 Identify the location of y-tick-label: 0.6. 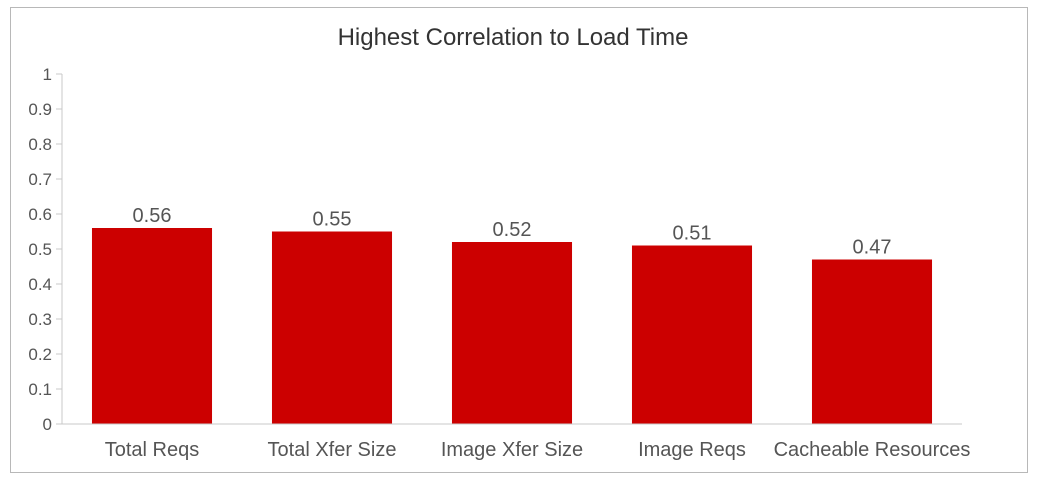
(40, 214).